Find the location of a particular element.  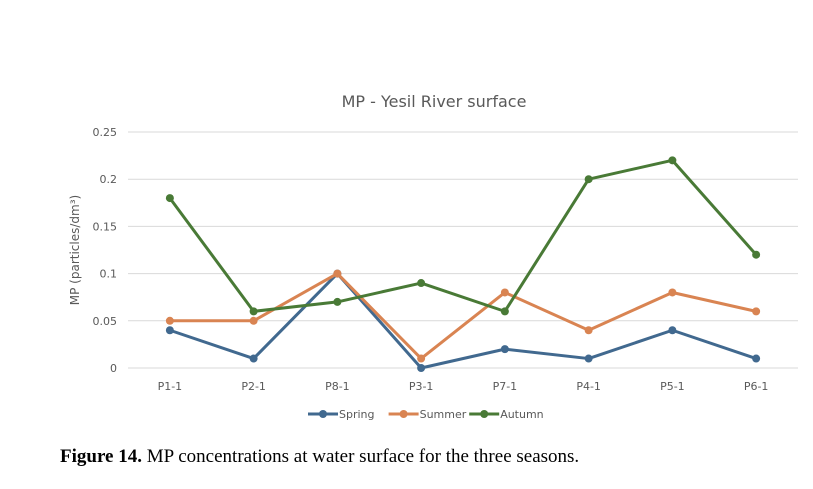

y-tick-label: 0.25 is located at coordinates (105, 132).